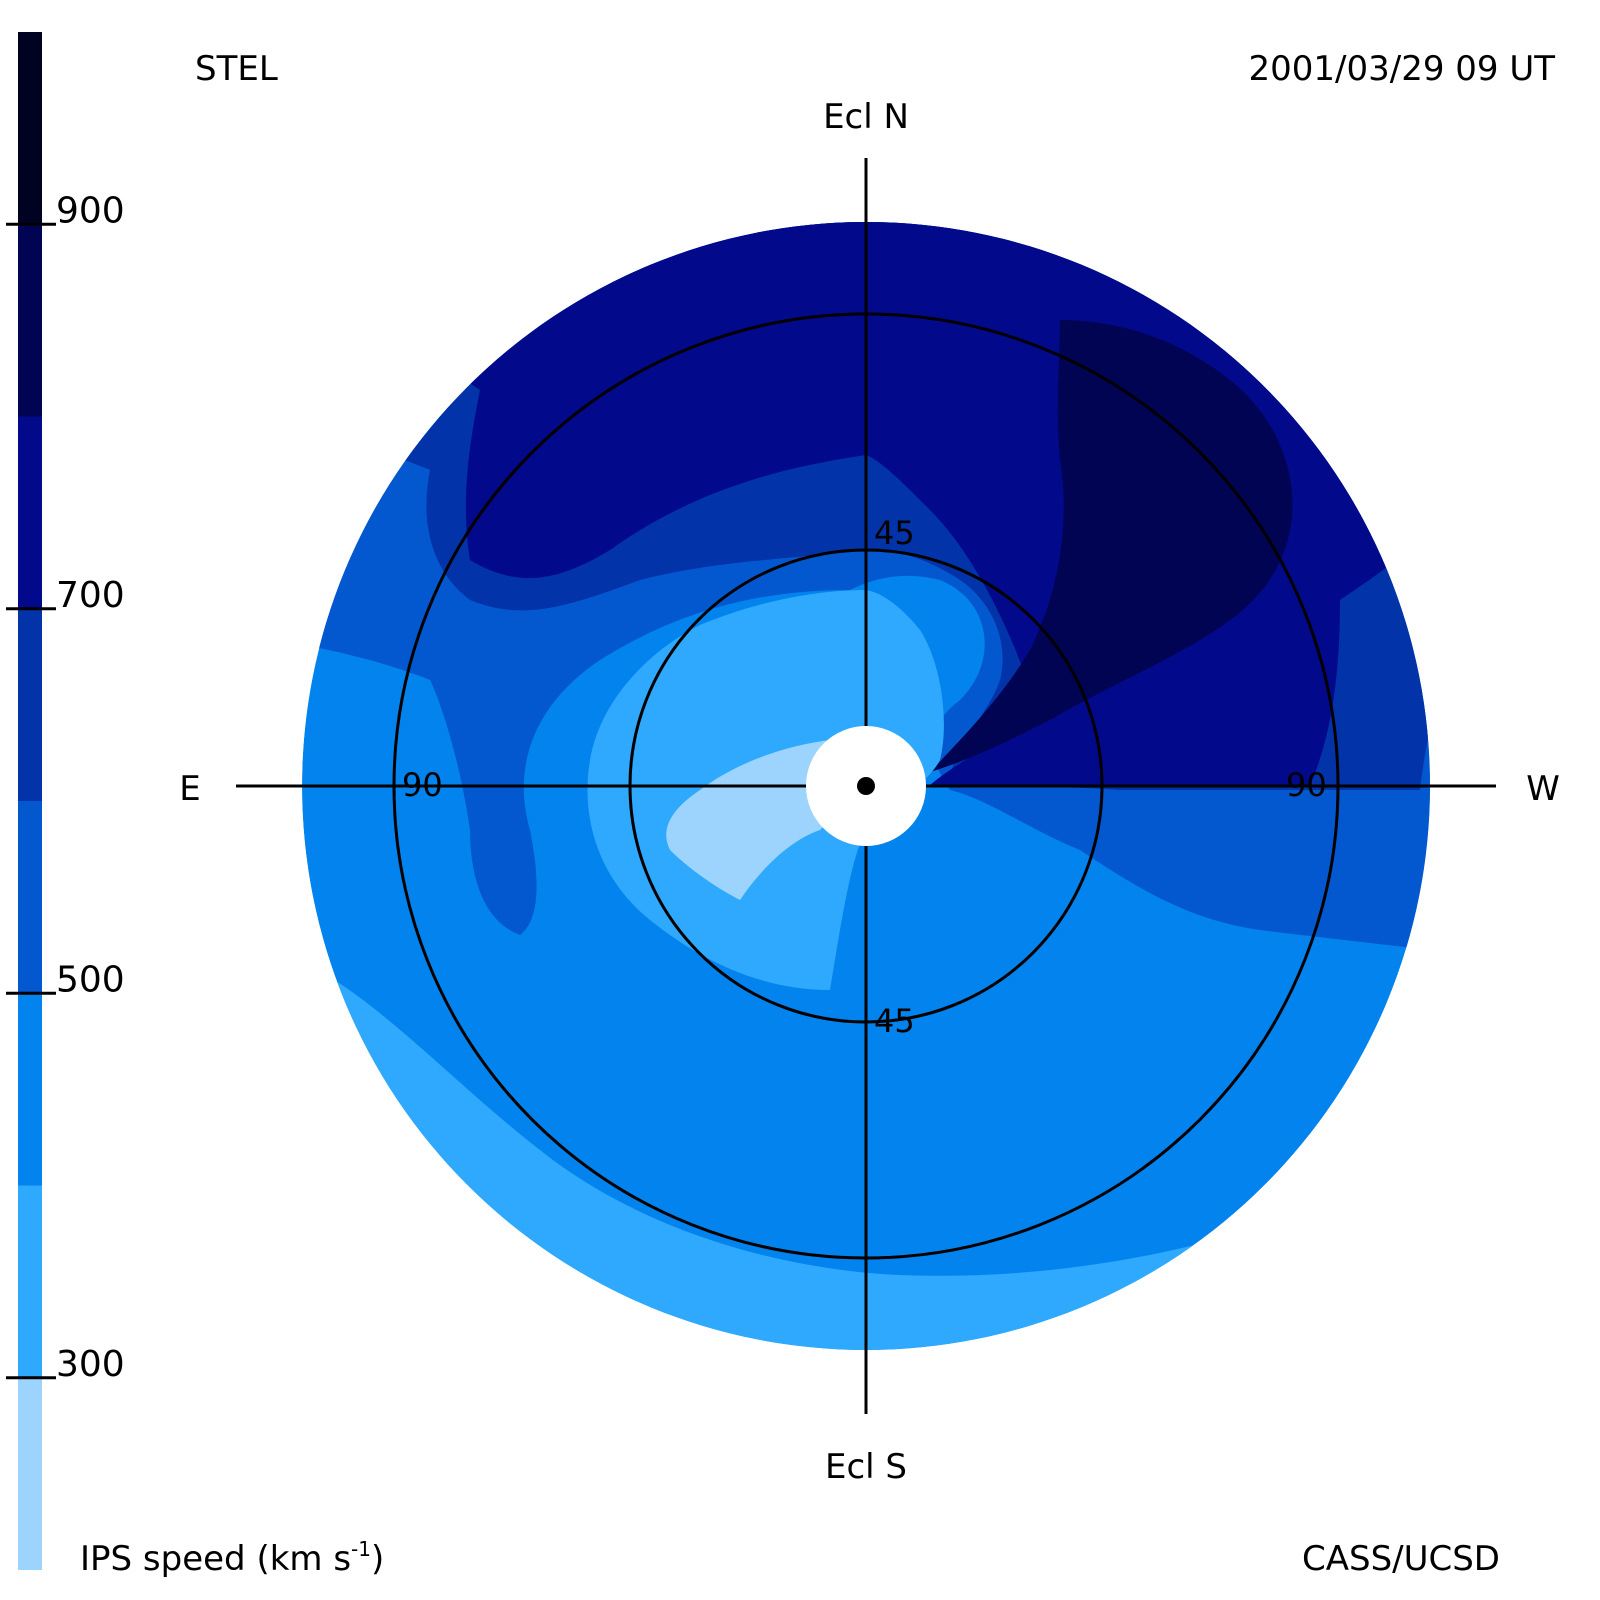  I want to click on colorbar-bands, so click(30, 801).